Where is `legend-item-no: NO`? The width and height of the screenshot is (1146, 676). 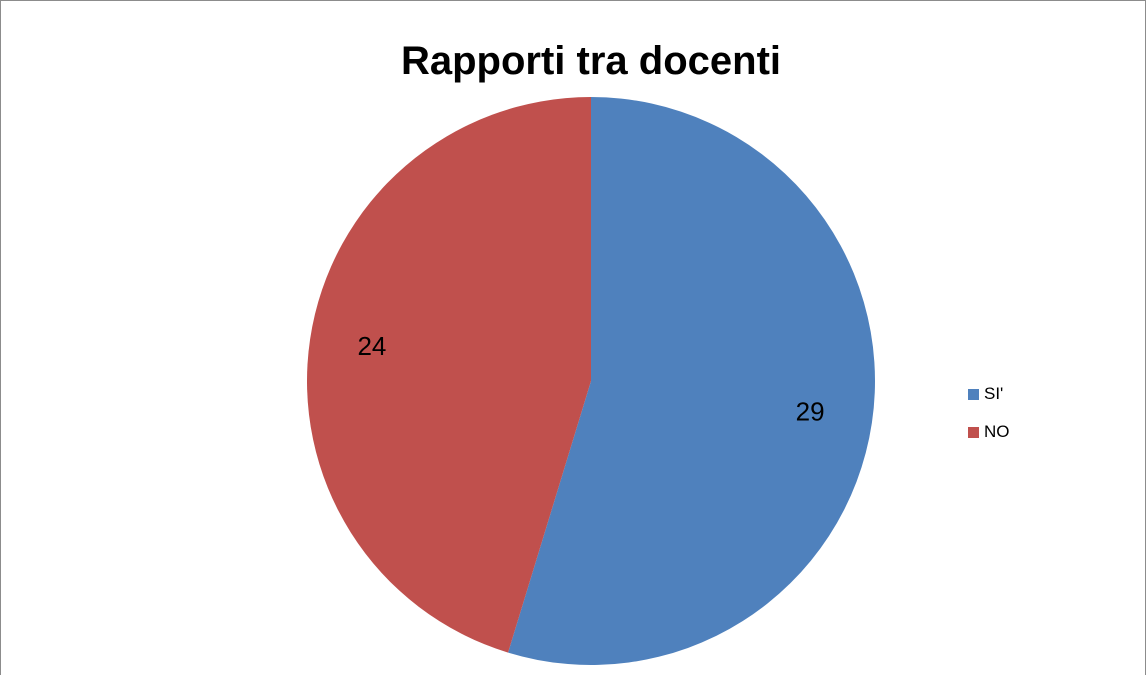
legend-item-no: NO is located at coordinates (989, 432).